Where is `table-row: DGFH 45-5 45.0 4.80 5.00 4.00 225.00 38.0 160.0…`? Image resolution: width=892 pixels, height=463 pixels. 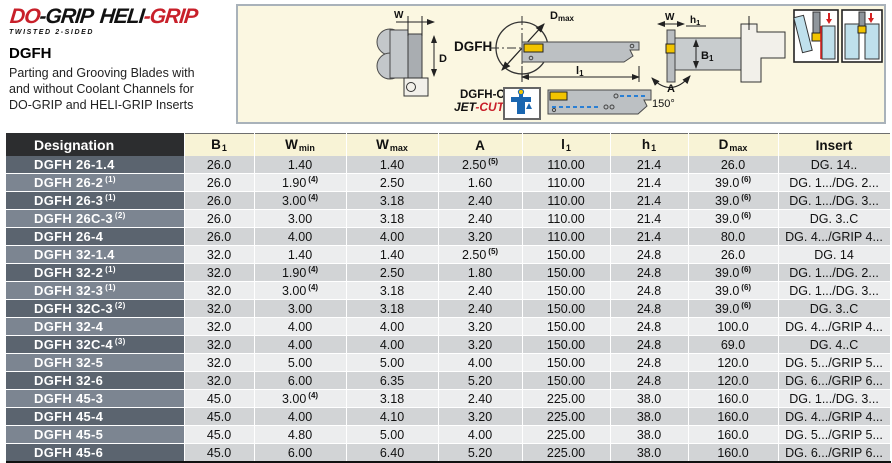 table-row: DGFH 45-5 45.0 4.80 5.00 4.00 225.00 38.0 160.0… is located at coordinates (448, 434).